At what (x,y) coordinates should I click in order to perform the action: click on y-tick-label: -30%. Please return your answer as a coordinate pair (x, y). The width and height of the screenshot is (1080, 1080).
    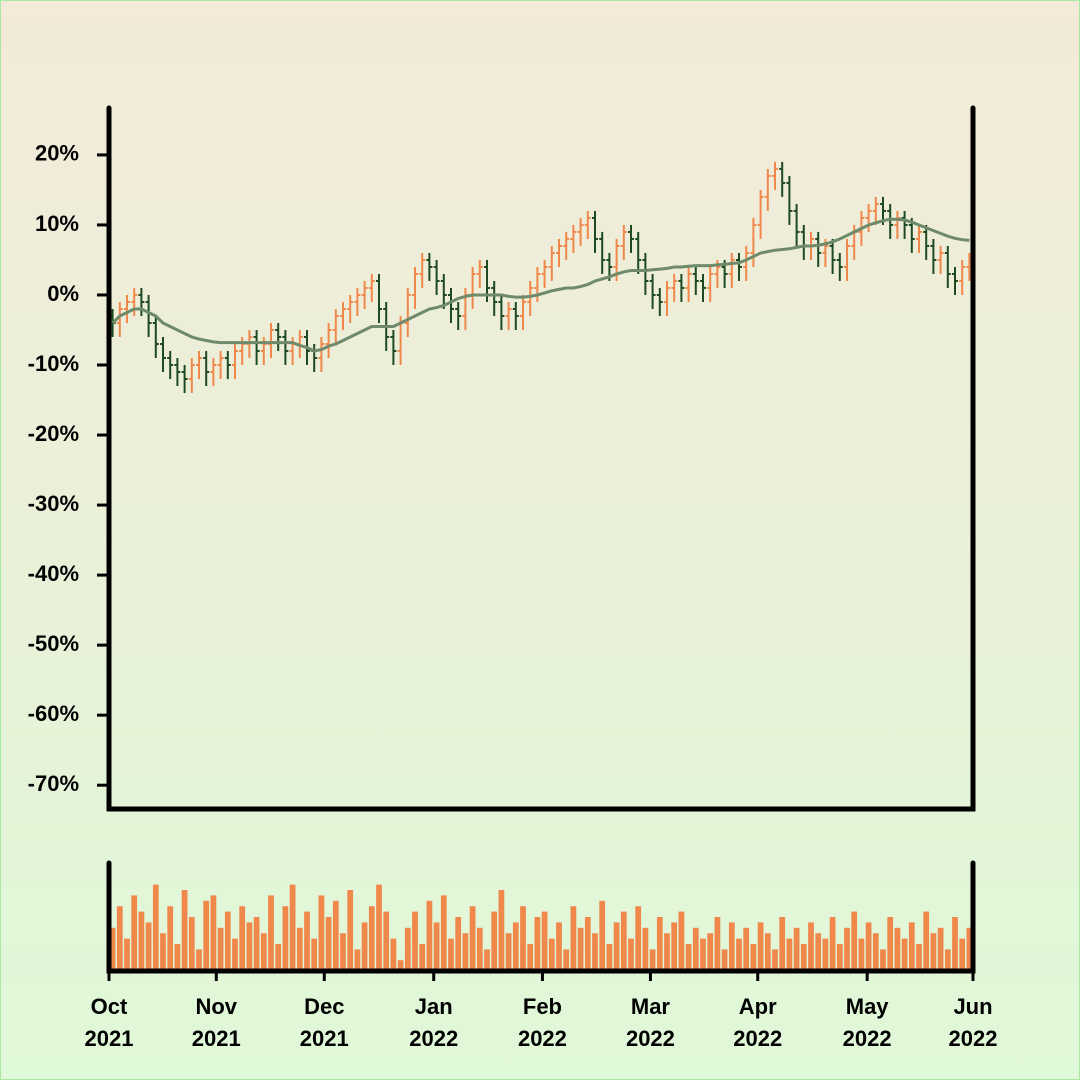
    Looking at the image, I should click on (53, 503).